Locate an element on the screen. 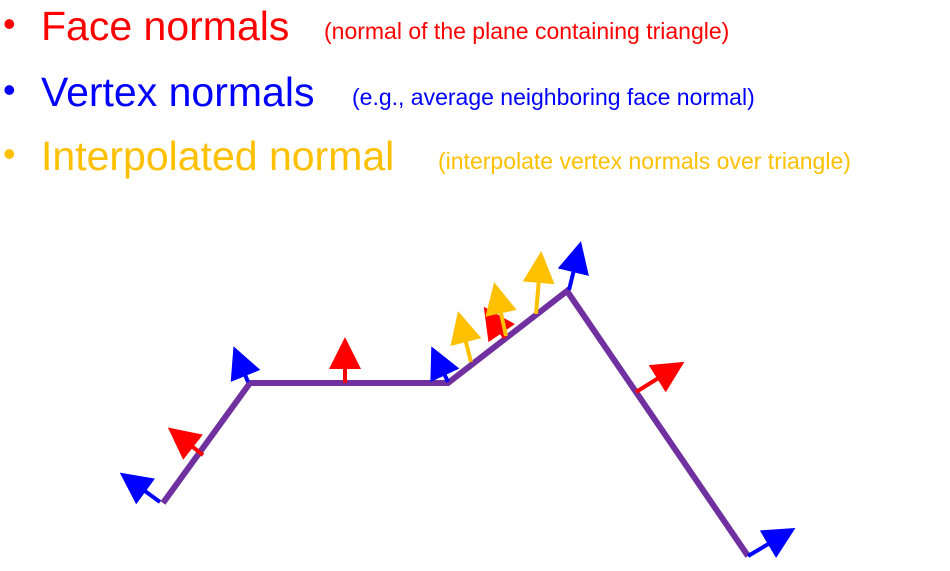 The height and width of the screenshot is (571, 950). bullet-title: Interpolated normal is located at coordinates (218, 156).